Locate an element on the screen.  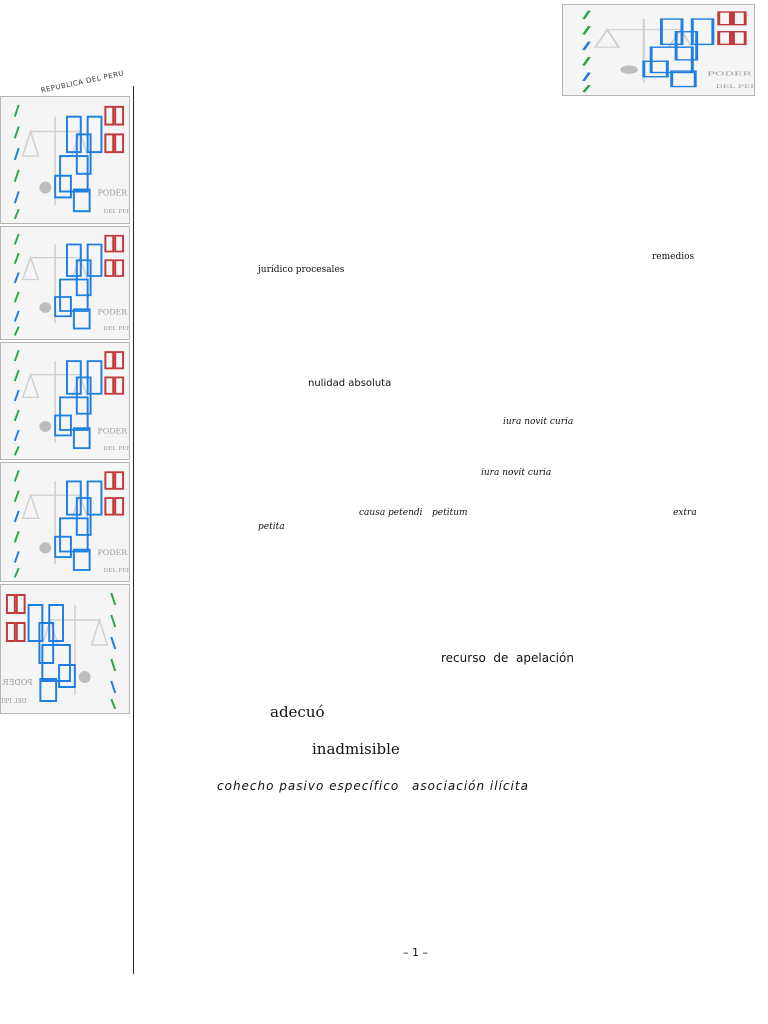
left-margin-rule is located at coordinates (133, 530).